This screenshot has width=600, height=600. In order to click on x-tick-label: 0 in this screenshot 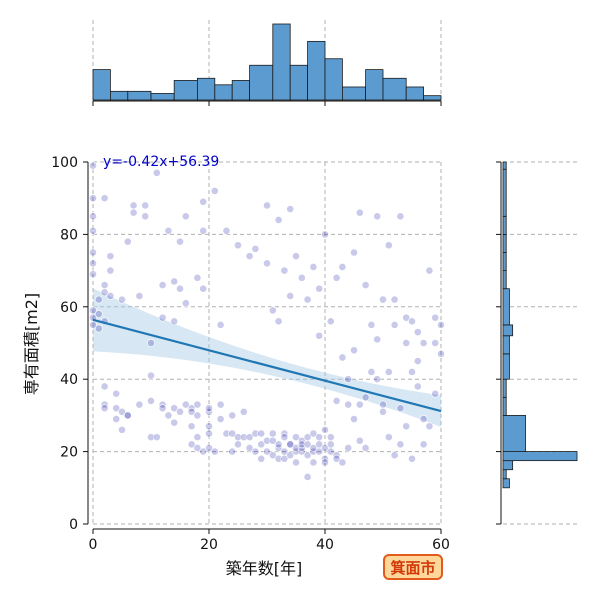, I will do `click(93, 545)`.